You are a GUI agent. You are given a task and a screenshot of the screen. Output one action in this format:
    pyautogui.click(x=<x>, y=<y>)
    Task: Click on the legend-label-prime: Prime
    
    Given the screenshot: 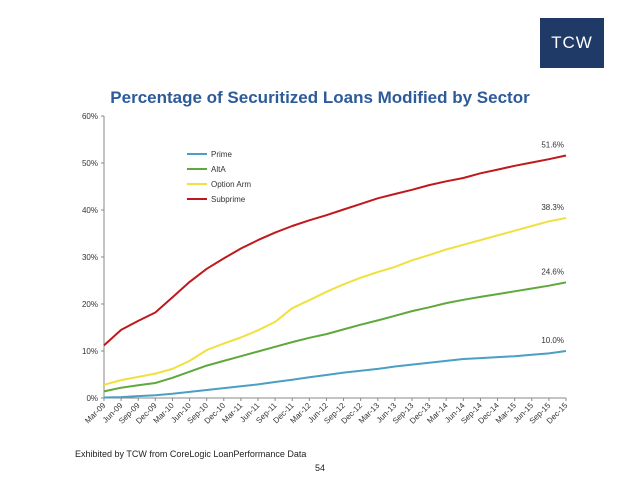 What is the action you would take?
    pyautogui.click(x=221, y=154)
    